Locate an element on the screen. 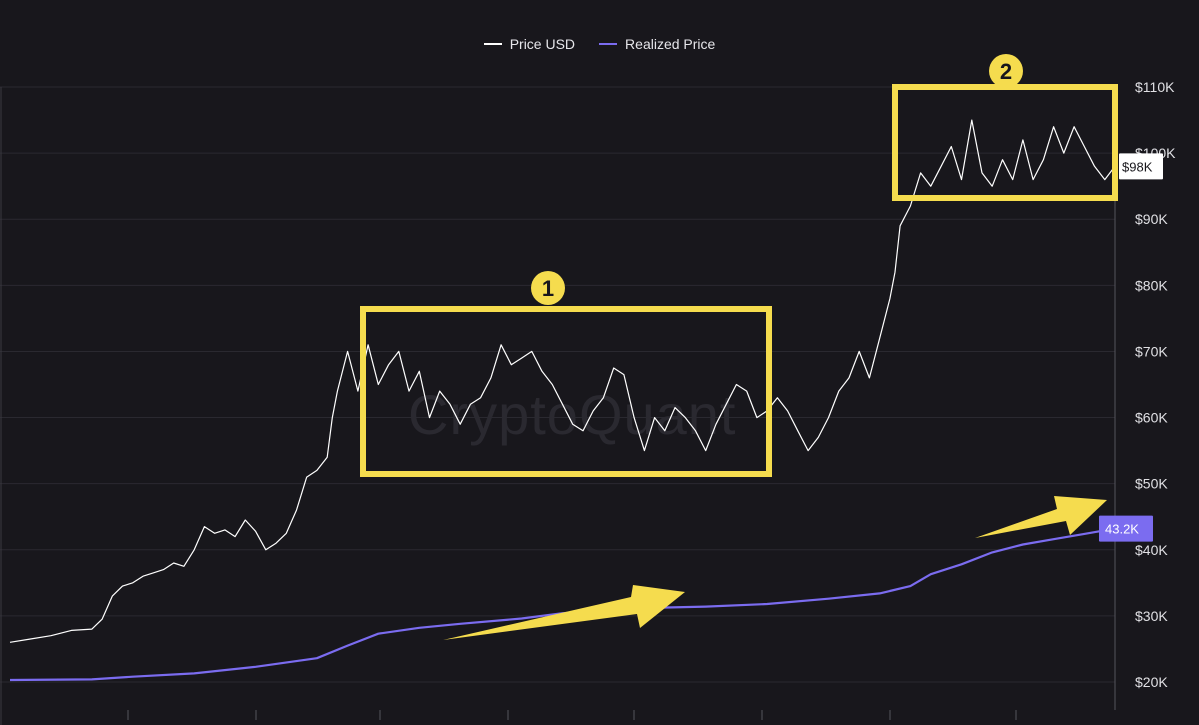  y-tick-label-8: $30K is located at coordinates (1151, 616).